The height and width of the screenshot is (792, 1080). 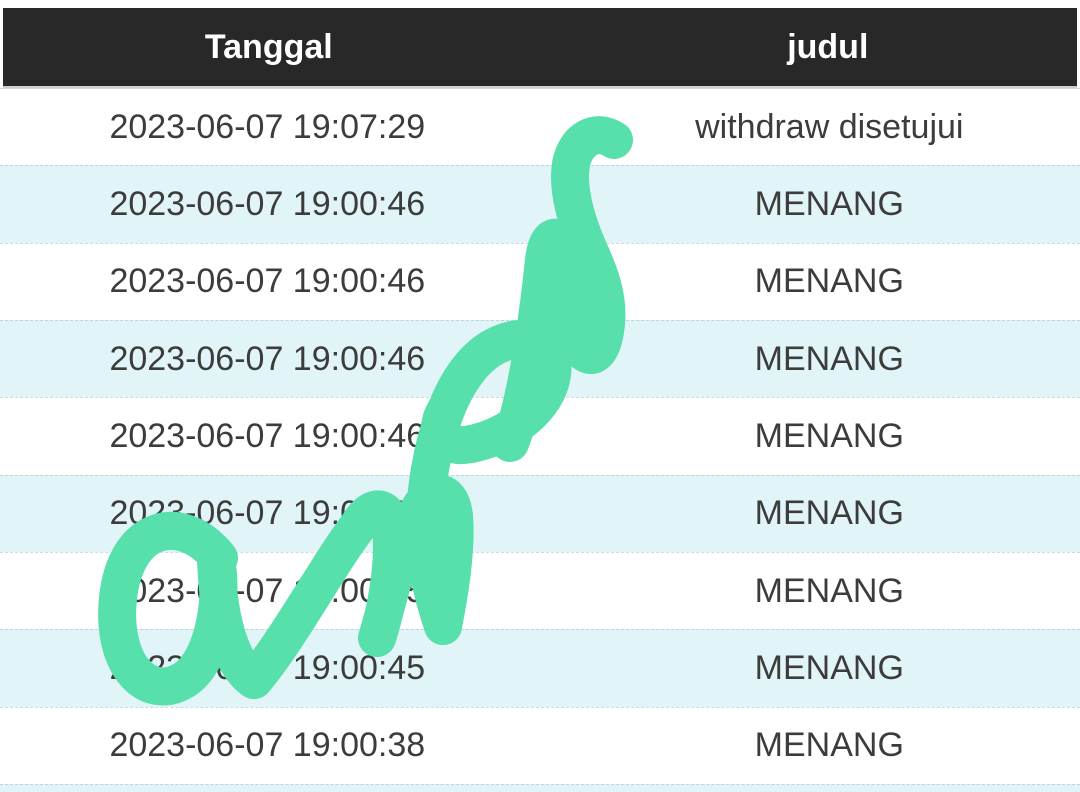 What do you see at coordinates (540, 48) in the screenshot?
I see `table-header: Tanggal judul` at bounding box center [540, 48].